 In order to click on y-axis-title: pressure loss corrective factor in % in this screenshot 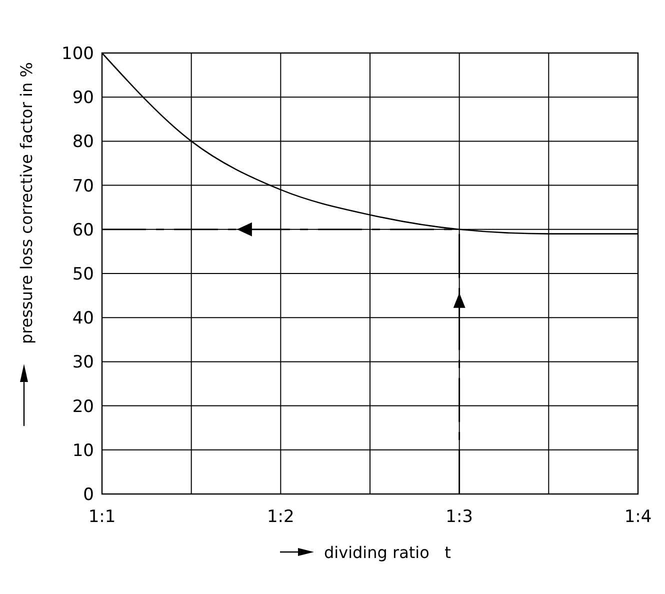, I will do `click(26, 203)`.